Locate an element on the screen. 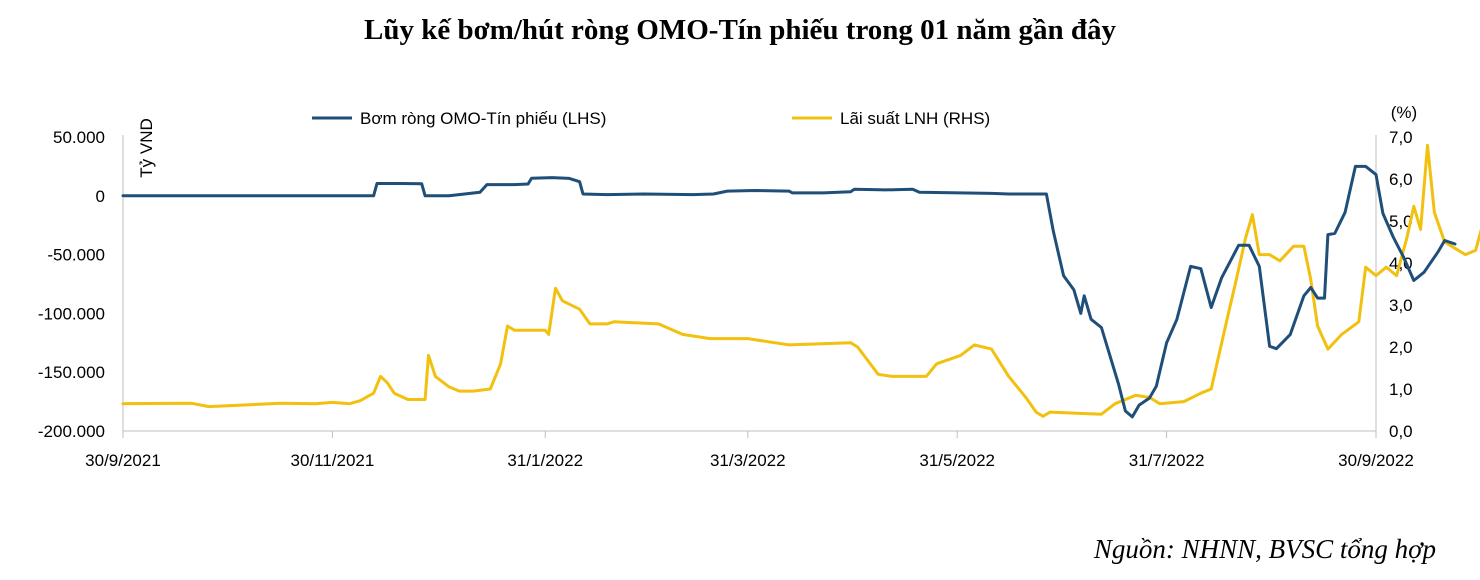 This screenshot has height=580, width=1480. y-axis-left-label: Tỷ VND is located at coordinates (146, 148).